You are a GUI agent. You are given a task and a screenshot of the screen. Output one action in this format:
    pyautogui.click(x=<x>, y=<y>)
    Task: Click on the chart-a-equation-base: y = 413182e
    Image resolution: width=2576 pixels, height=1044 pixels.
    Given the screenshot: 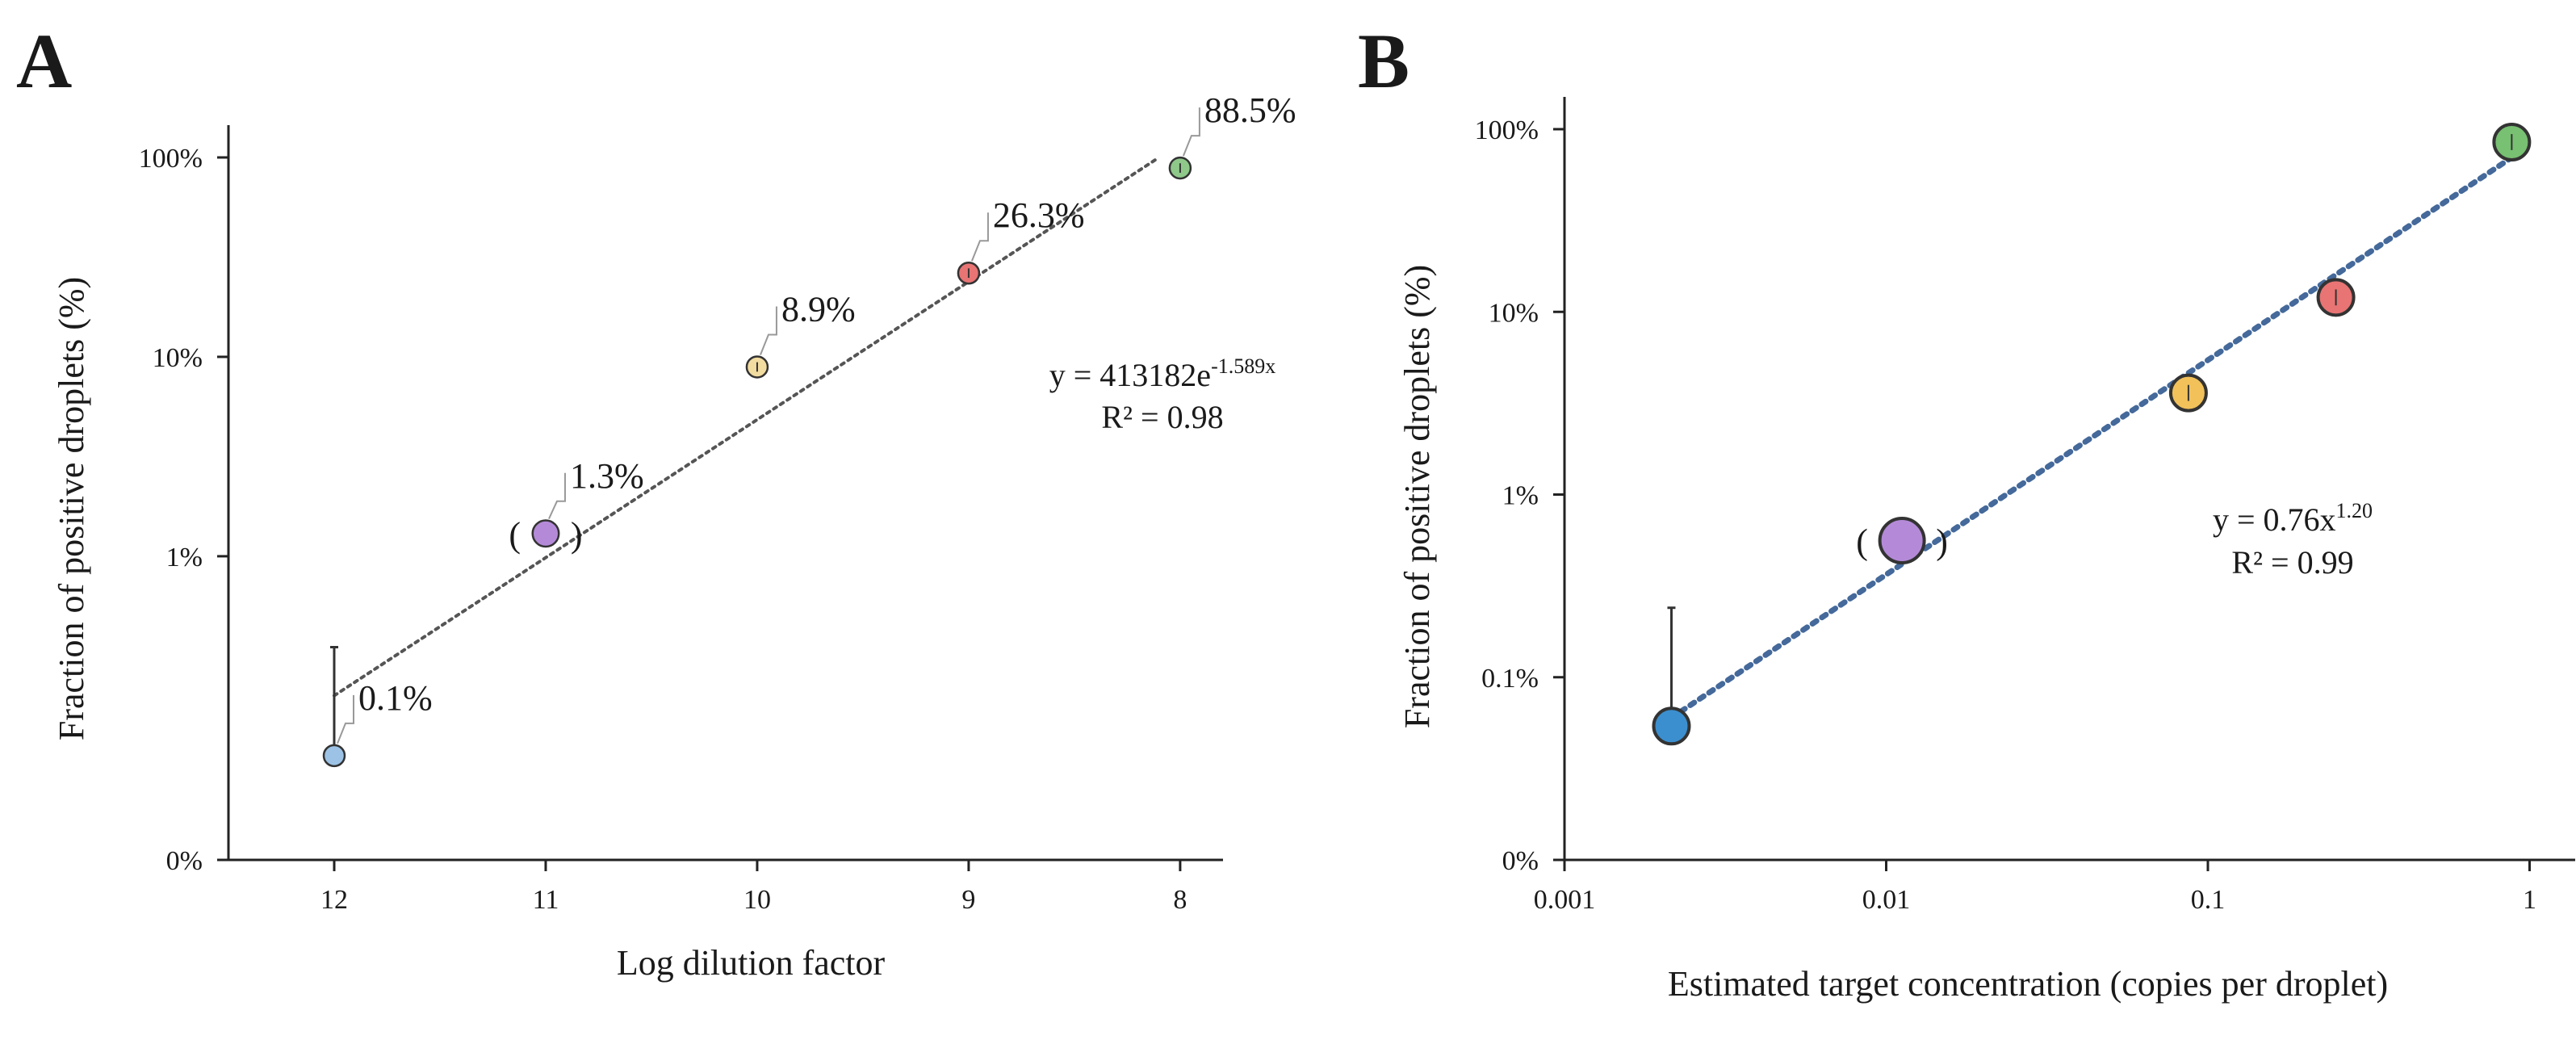 What is the action you would take?
    pyautogui.click(x=1130, y=375)
    